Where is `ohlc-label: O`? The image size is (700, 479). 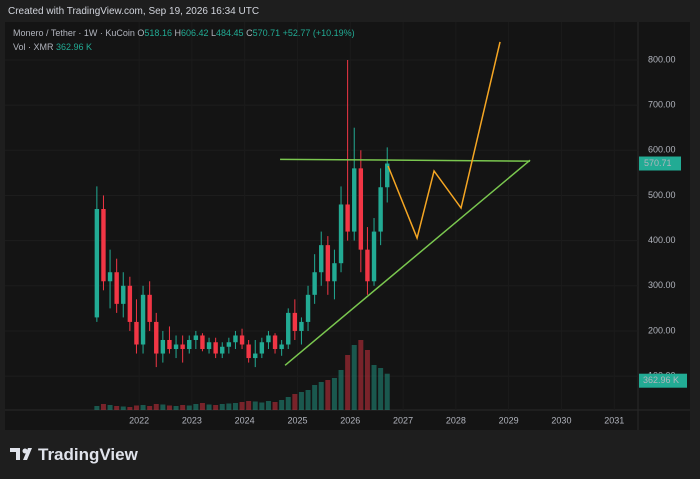
ohlc-label: O is located at coordinates (141, 33).